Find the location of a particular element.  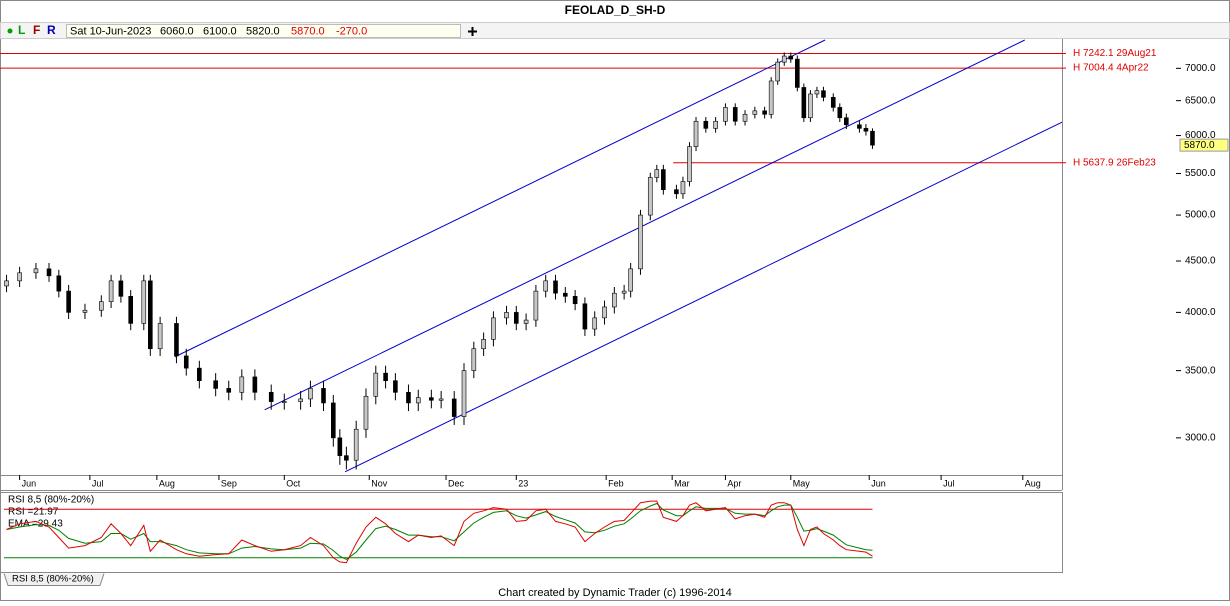

info-high: 6100.0 is located at coordinates (220, 31).